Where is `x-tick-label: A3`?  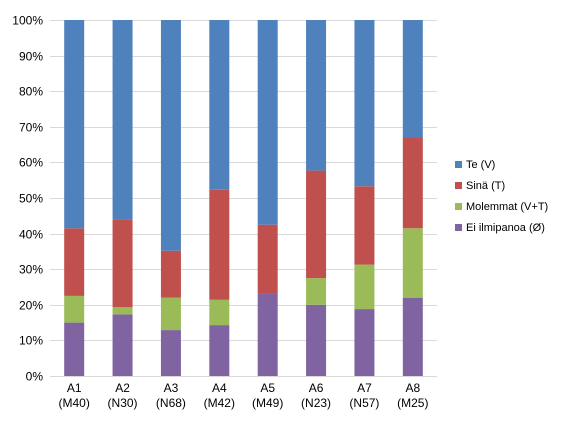 x-tick-label: A3 is located at coordinates (171, 388).